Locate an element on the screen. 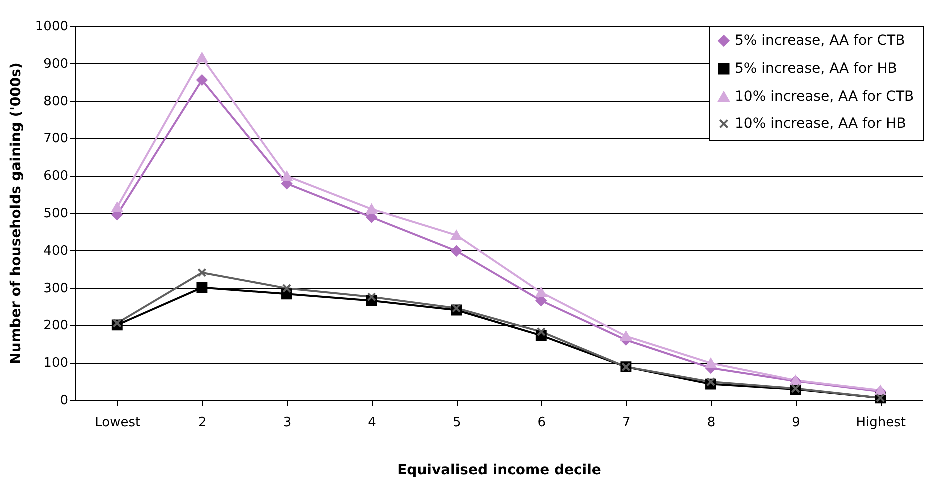 This screenshot has width=927, height=485. x-tick-label: 5 is located at coordinates (457, 423).